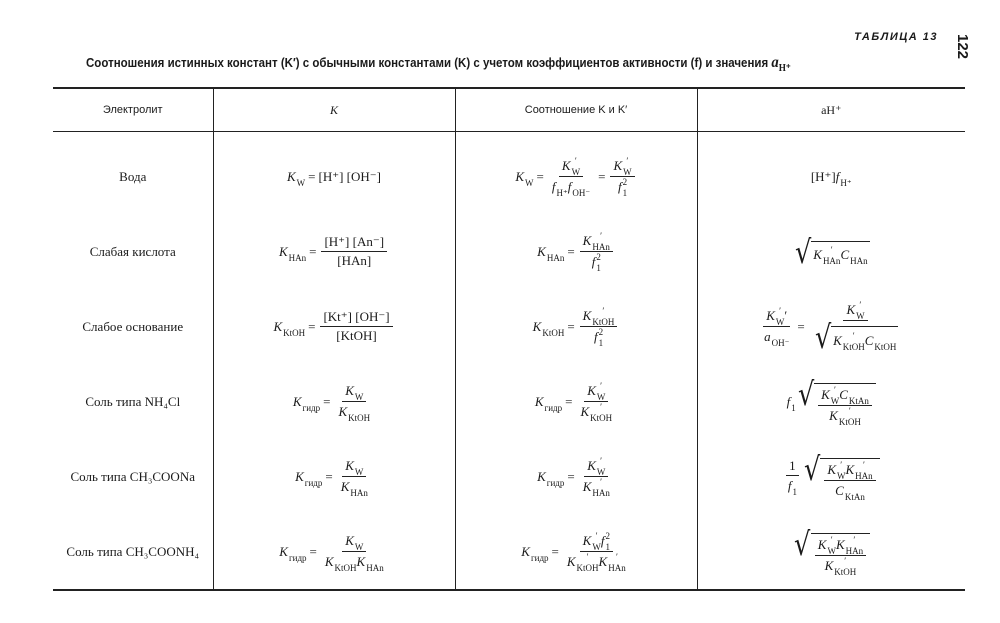  I want to click on formula-text: ′, so click(786, 315).